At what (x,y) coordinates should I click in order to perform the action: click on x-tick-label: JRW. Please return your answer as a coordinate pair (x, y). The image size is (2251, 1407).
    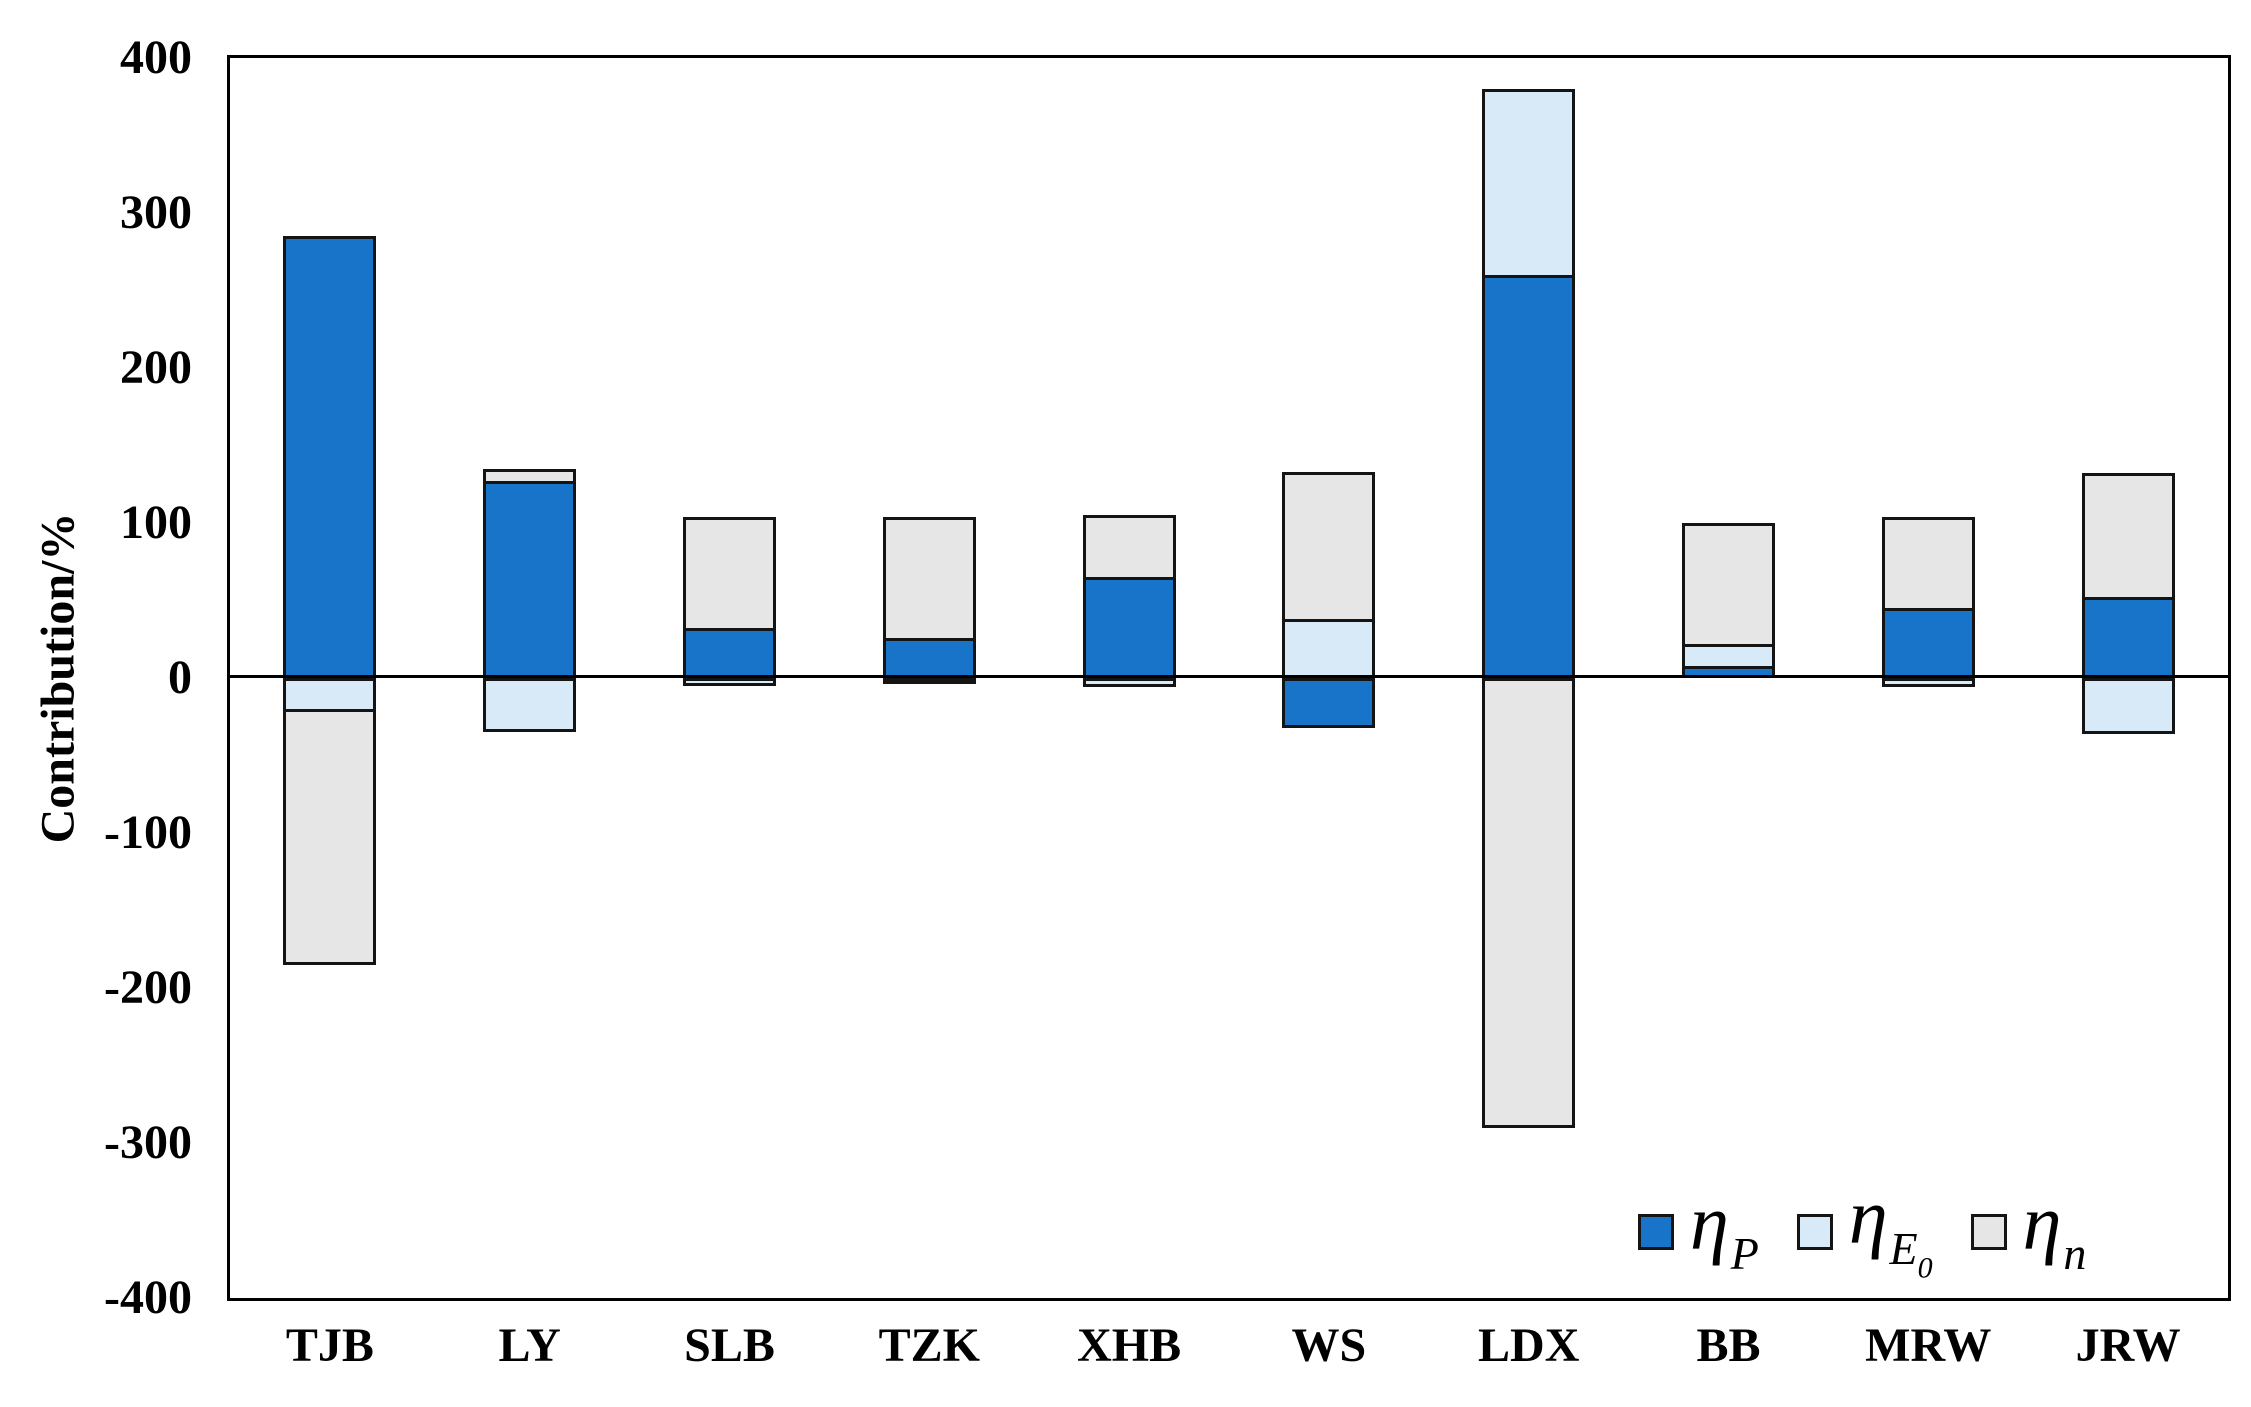
    Looking at the image, I should click on (2128, 1345).